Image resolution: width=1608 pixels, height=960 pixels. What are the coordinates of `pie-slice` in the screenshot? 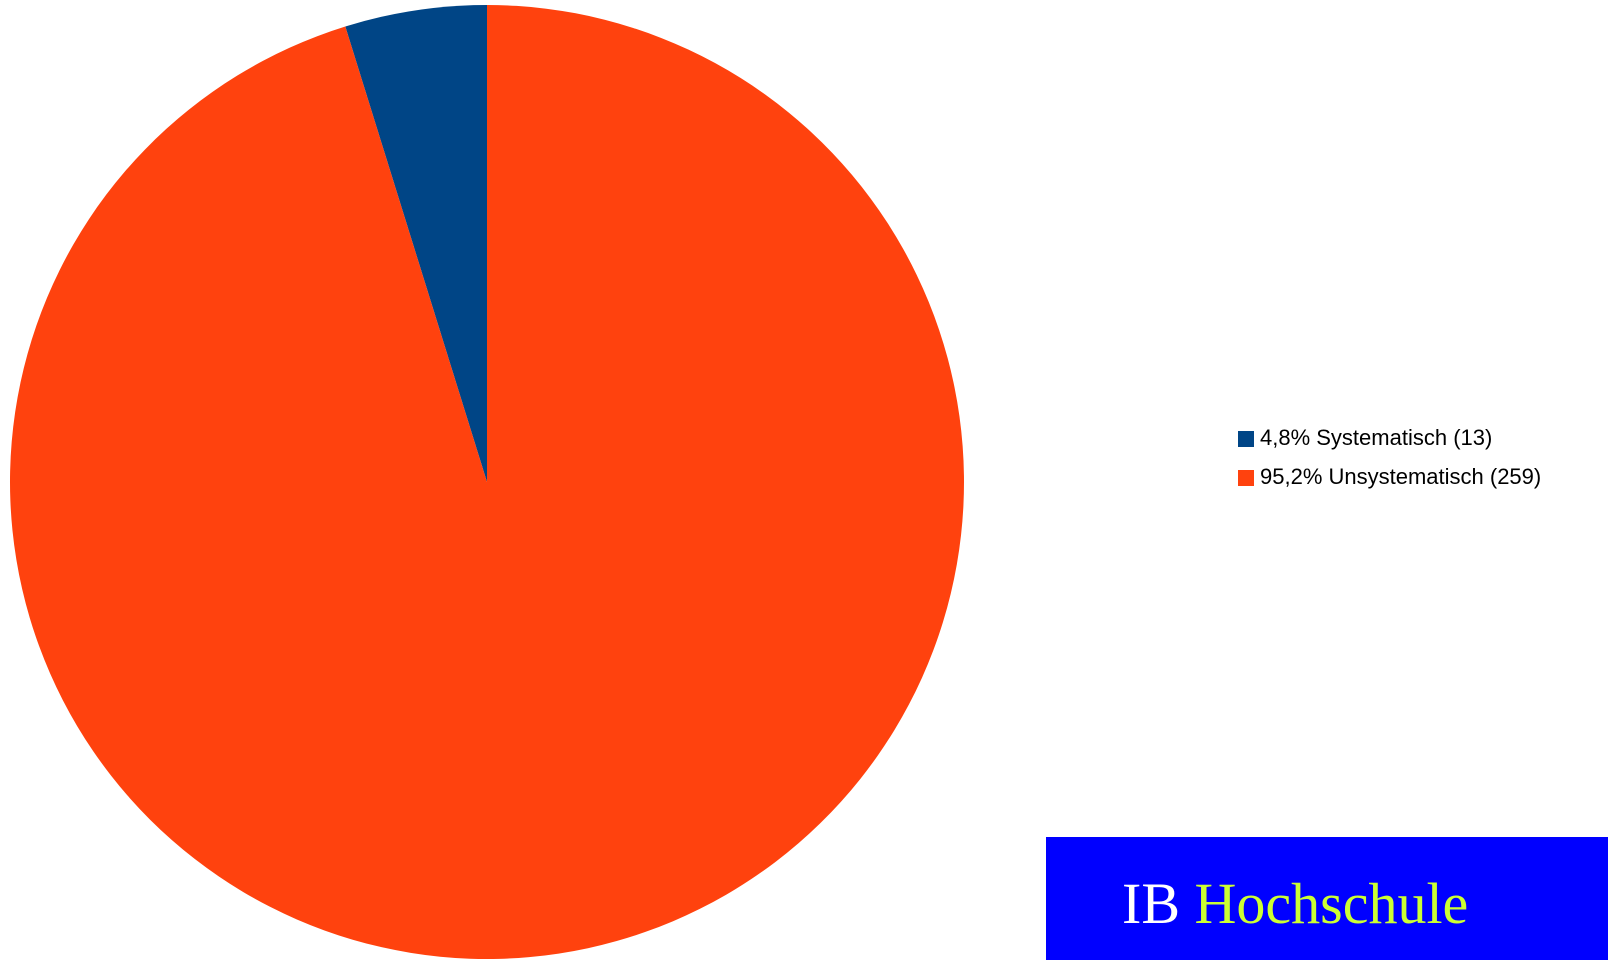 It's located at (416, 243).